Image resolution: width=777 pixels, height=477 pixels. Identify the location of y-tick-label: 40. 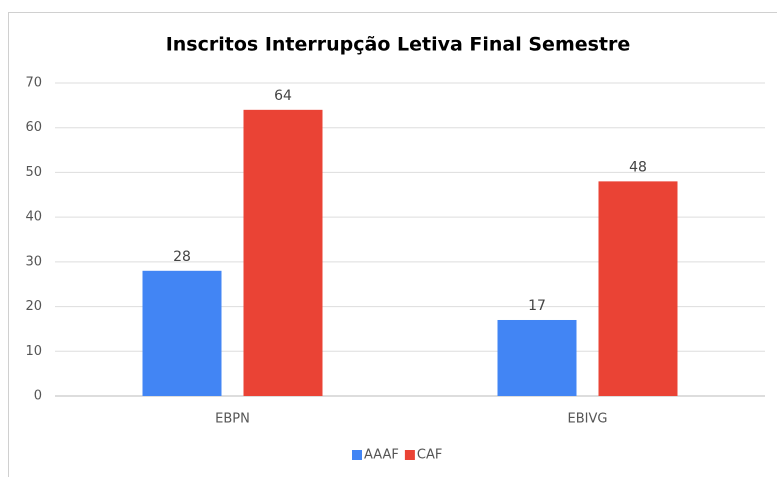
(33, 217).